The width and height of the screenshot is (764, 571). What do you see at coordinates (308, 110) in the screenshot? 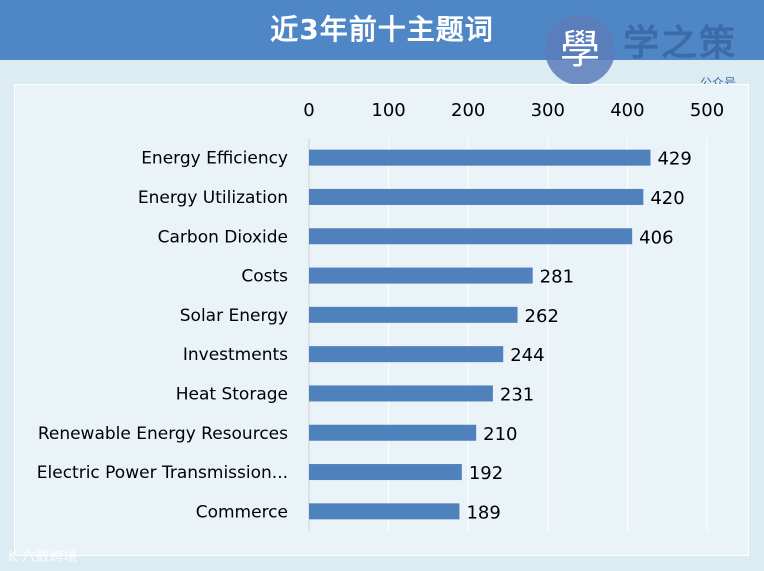
I see `x-tick-label: 0` at bounding box center [308, 110].